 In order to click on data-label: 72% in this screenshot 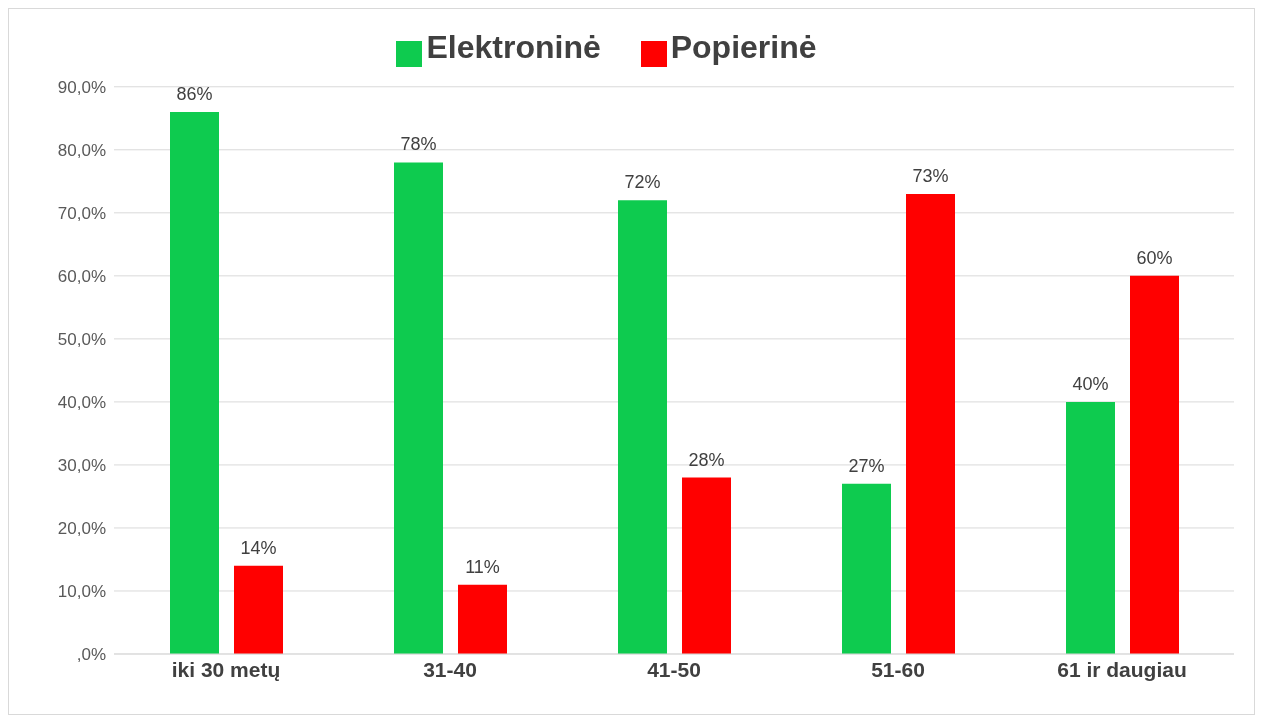, I will do `click(642, 182)`.